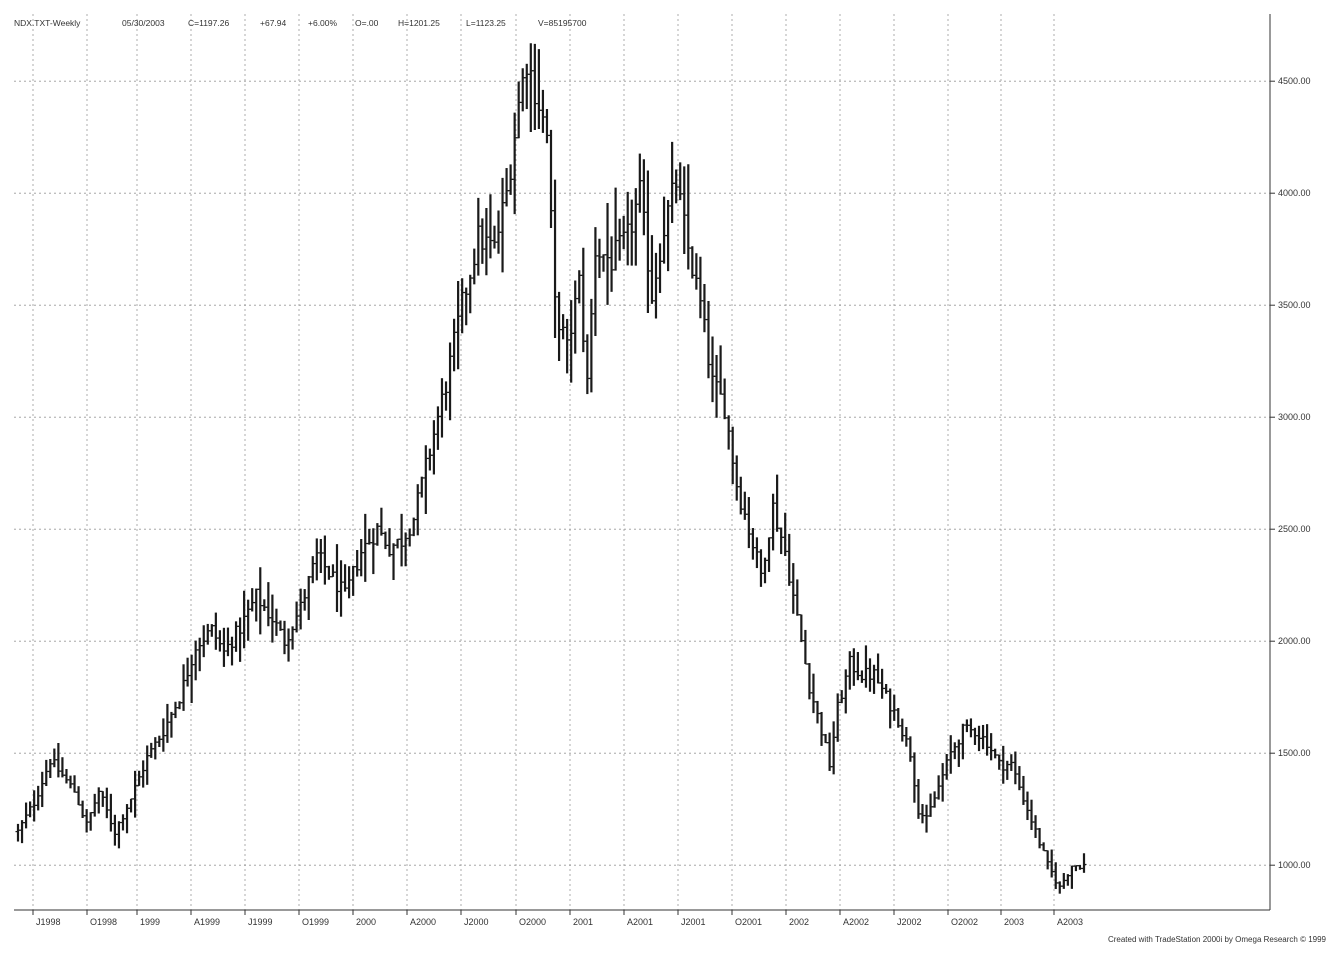 This screenshot has height=955, width=1331. I want to click on y-tick-label: 2000.00, so click(1294, 641).